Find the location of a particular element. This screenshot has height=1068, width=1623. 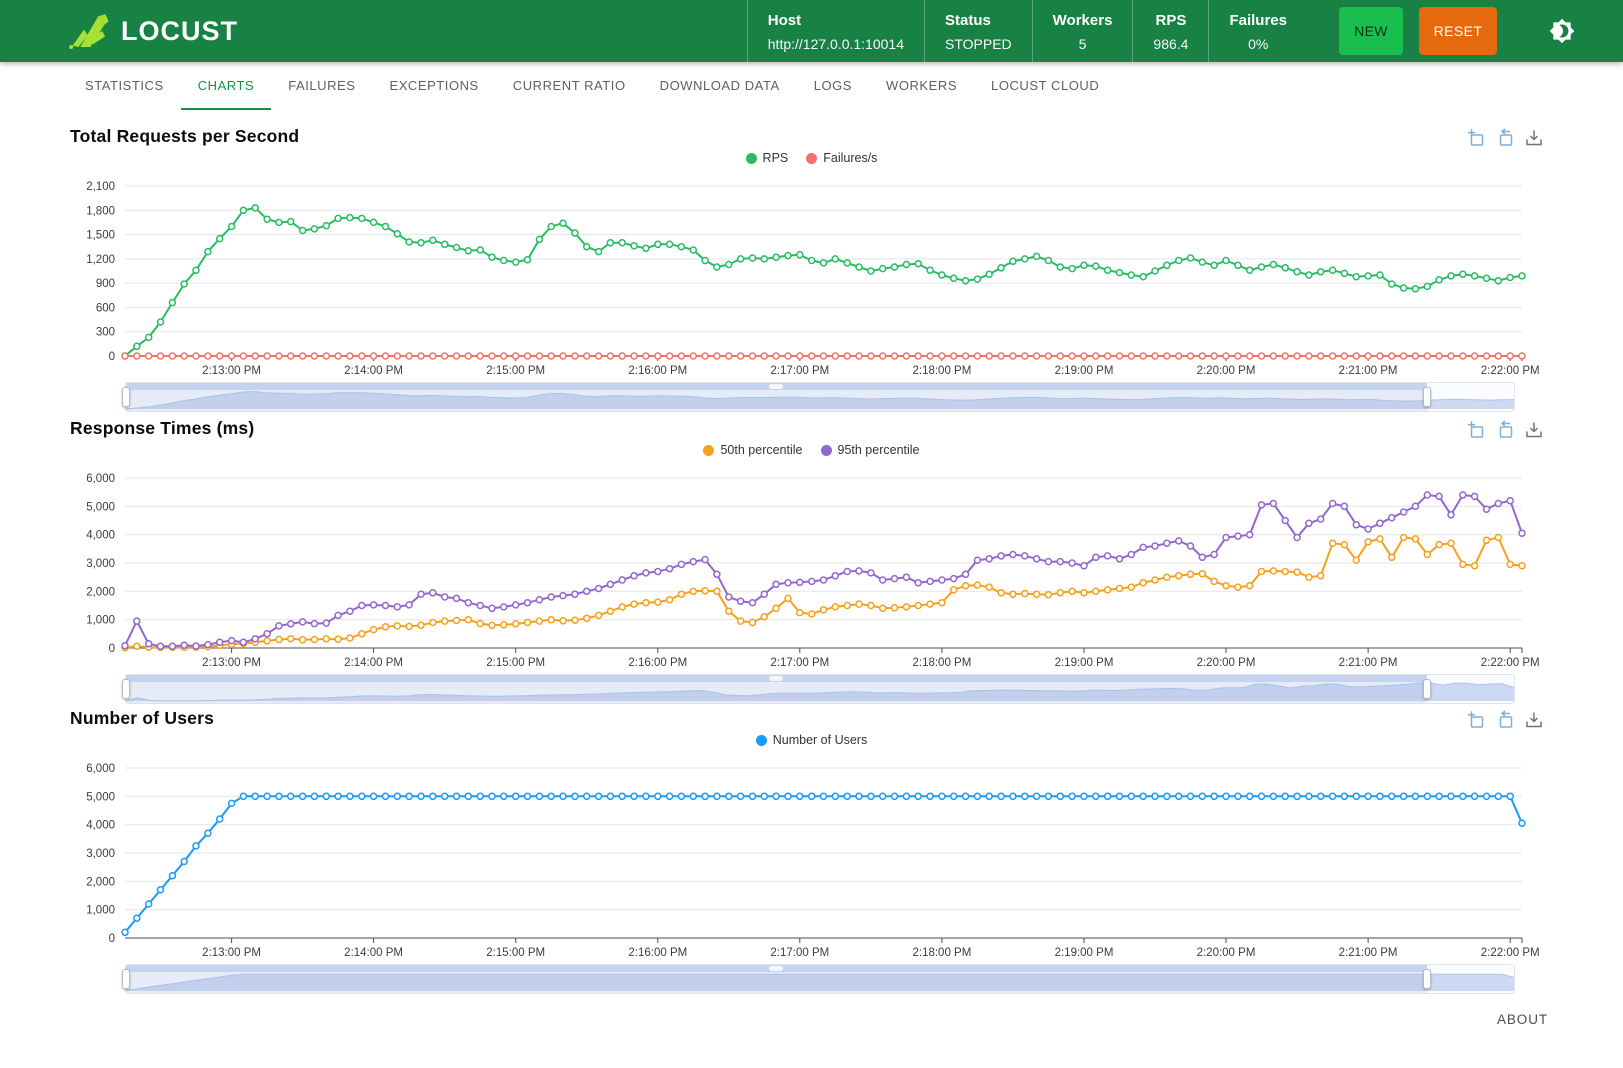

dark-mode-toggle is located at coordinates (1562, 31).